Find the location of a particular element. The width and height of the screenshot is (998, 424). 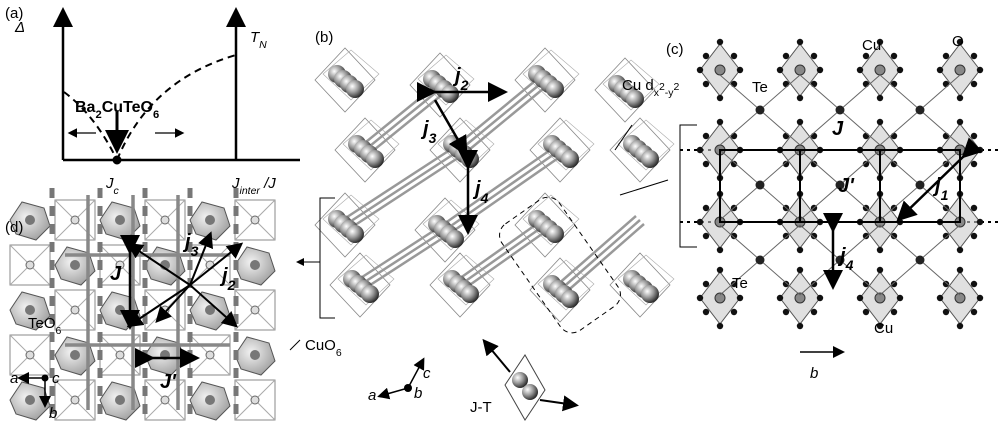

label-part: T is located at coordinates (255, 37).